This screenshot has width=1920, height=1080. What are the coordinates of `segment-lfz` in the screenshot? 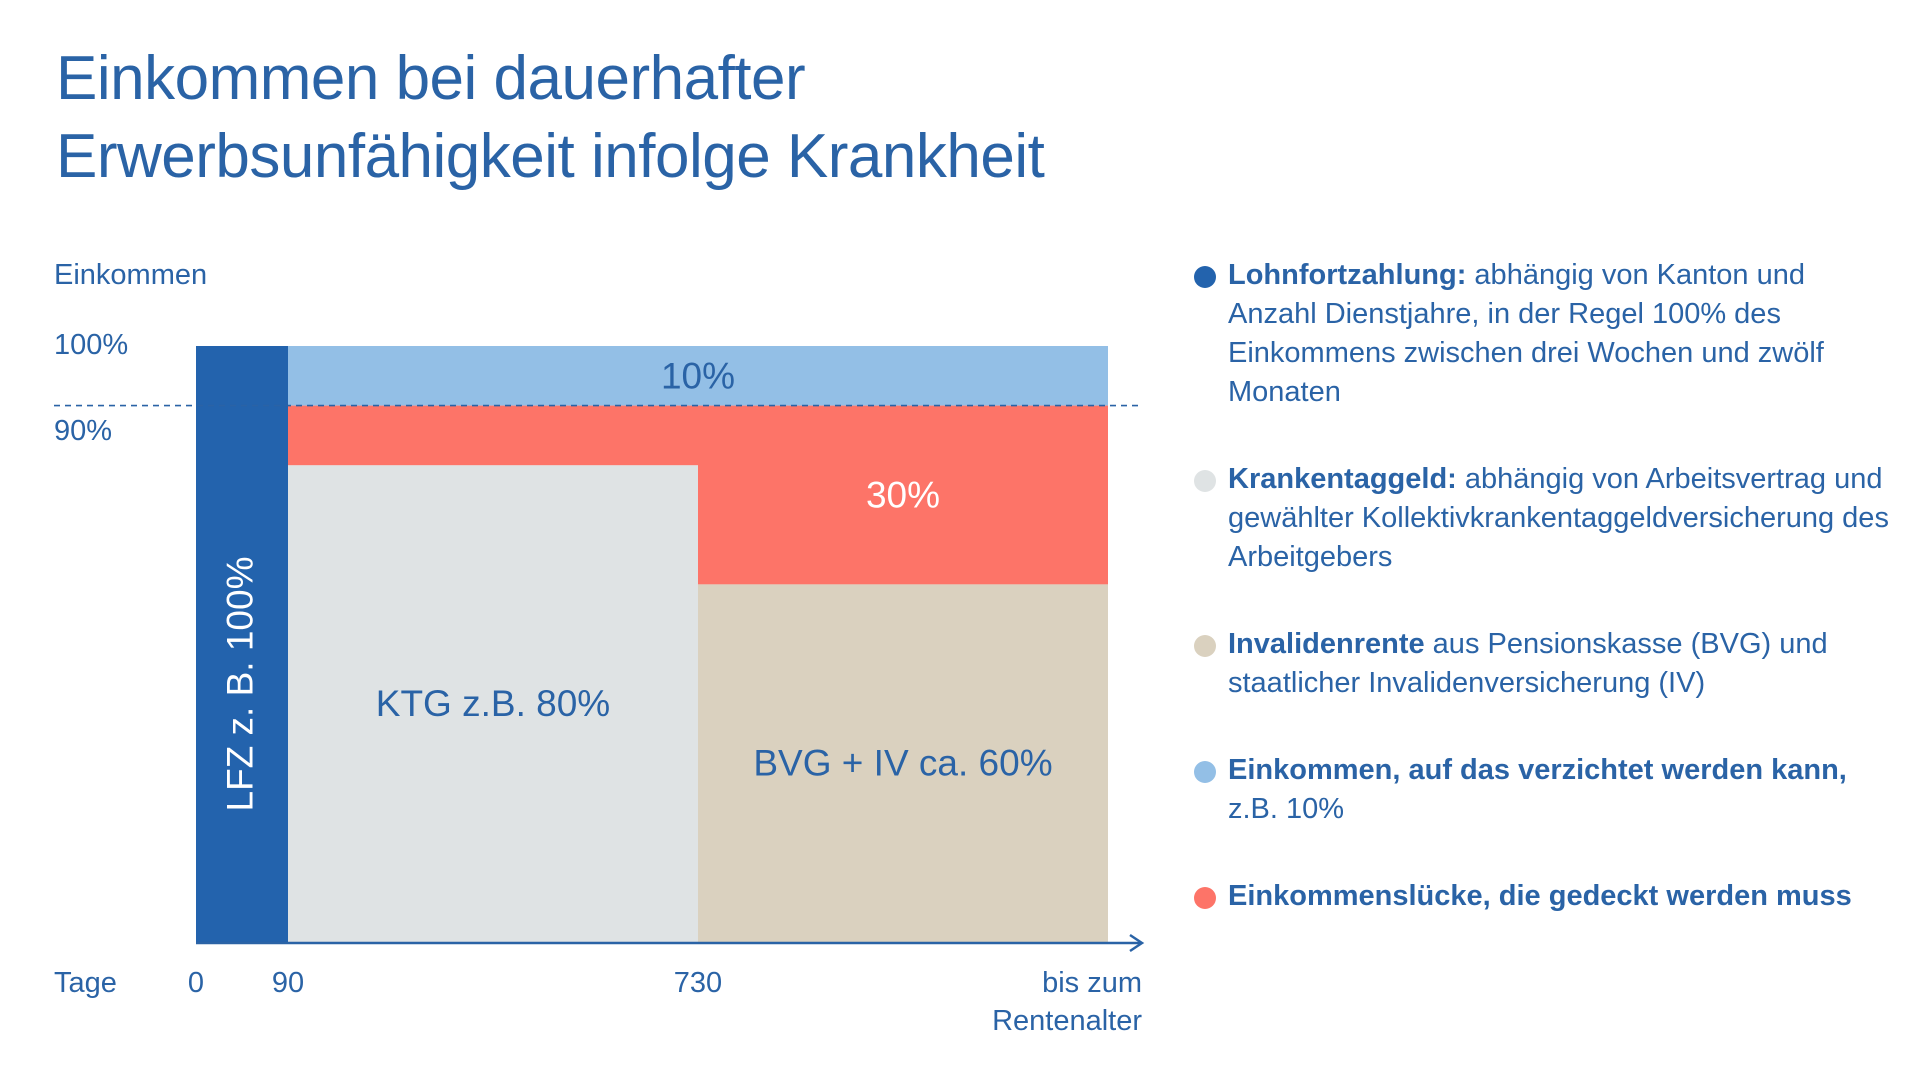 It's located at (242, 644).